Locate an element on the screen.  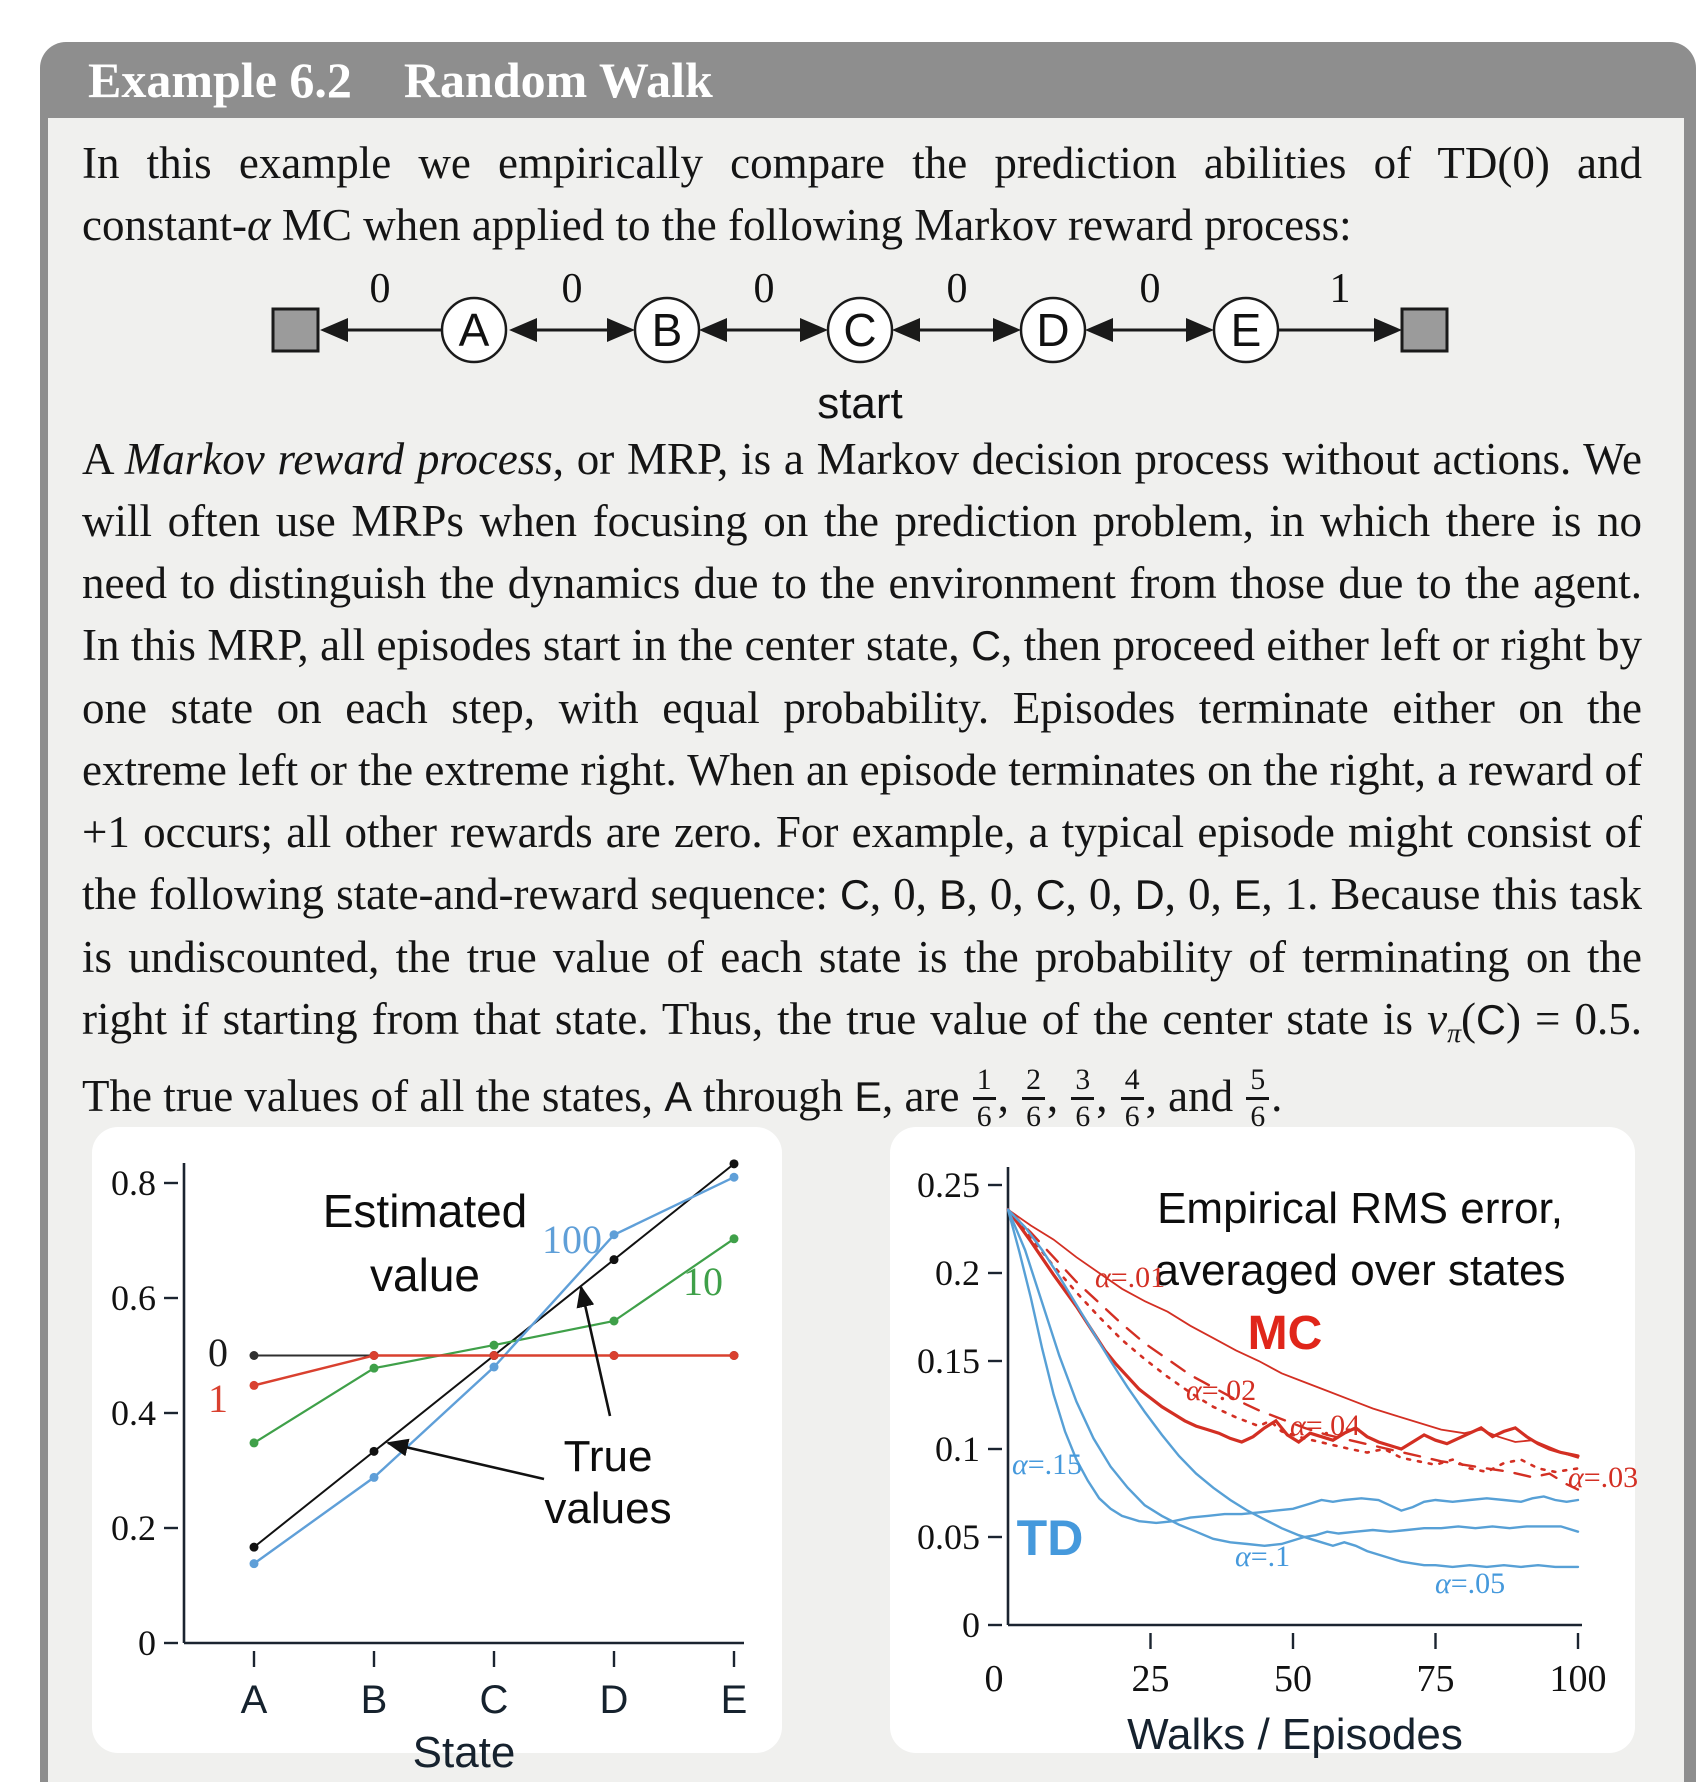
series-td-alpha=.15 is located at coordinates (1293, 1366).